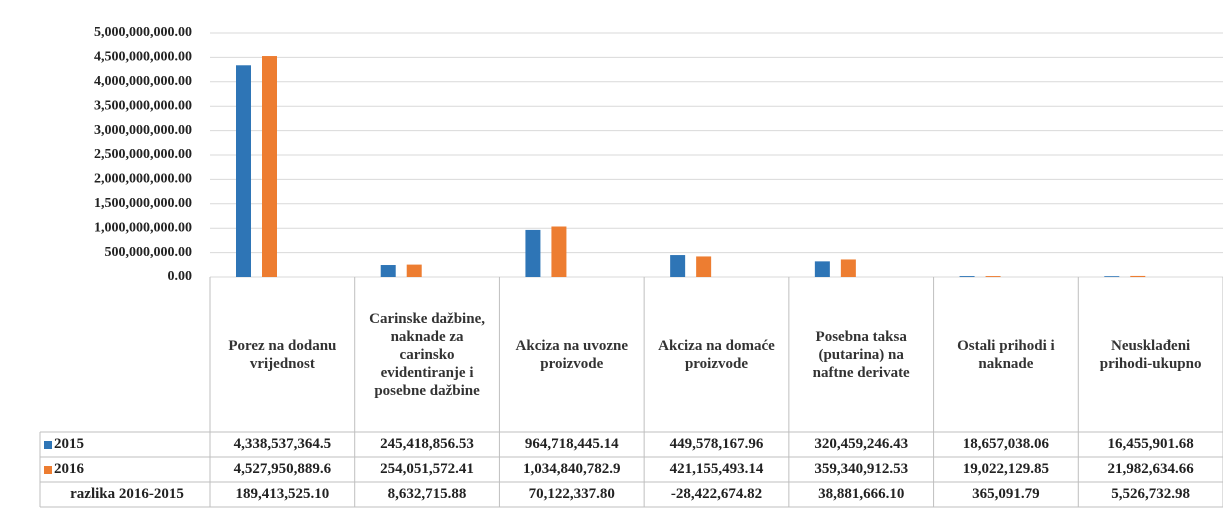  I want to click on table-cell: 19,022,129.85, so click(1006, 469).